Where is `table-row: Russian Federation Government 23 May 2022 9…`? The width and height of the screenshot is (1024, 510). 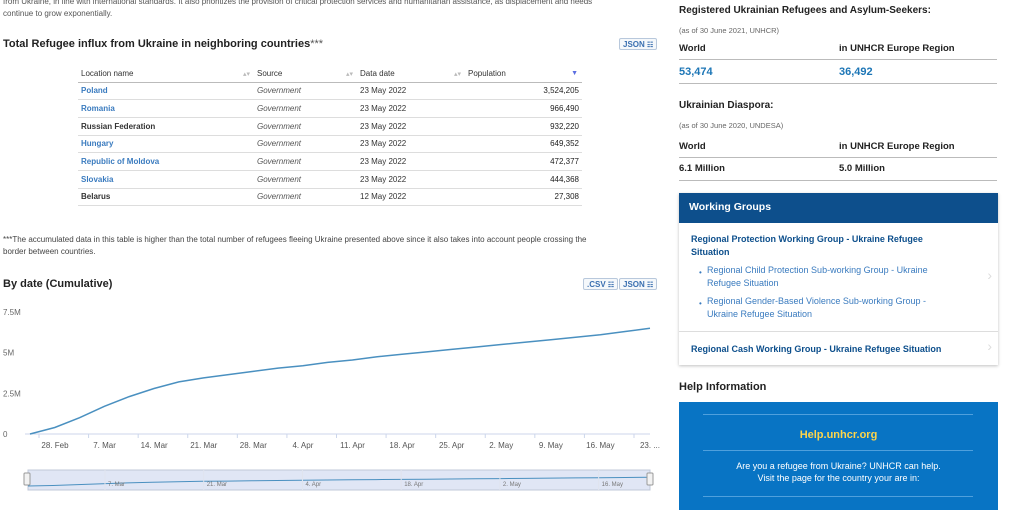 table-row: Russian Federation Government 23 May 2022 9… is located at coordinates (330, 126).